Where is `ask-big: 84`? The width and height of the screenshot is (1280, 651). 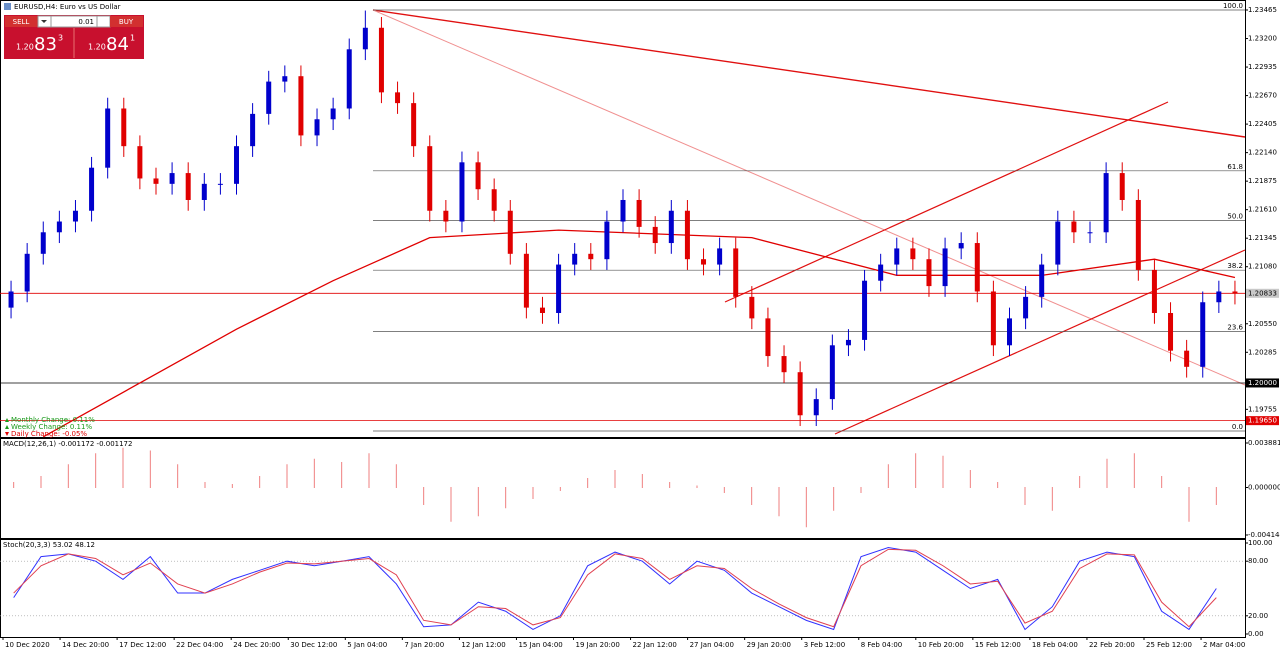 ask-big: 84 is located at coordinates (117, 44).